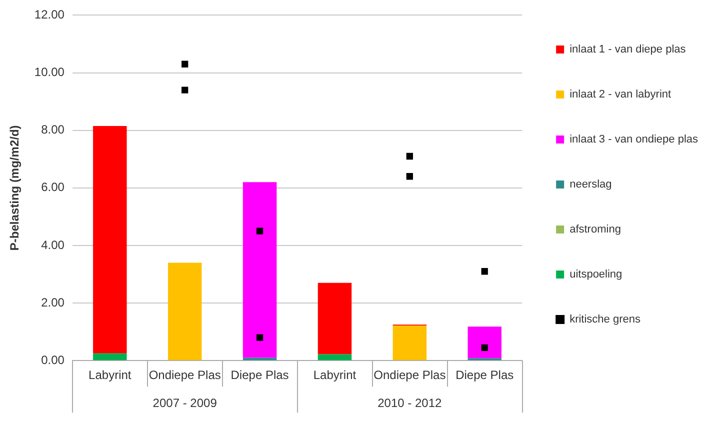  I want to click on legend-label: uitspoeling, so click(596, 274).